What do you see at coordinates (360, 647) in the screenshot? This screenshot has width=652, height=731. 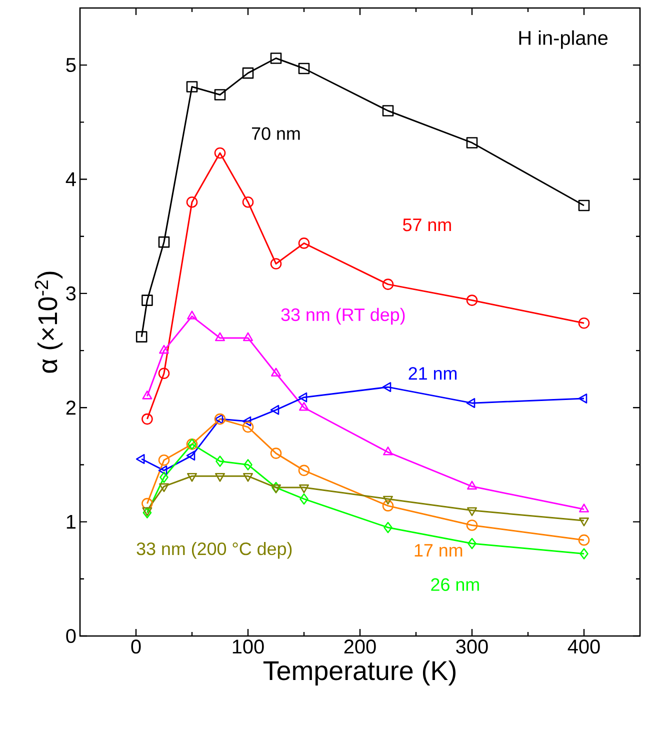 I see `x-tick-label: 200` at bounding box center [360, 647].